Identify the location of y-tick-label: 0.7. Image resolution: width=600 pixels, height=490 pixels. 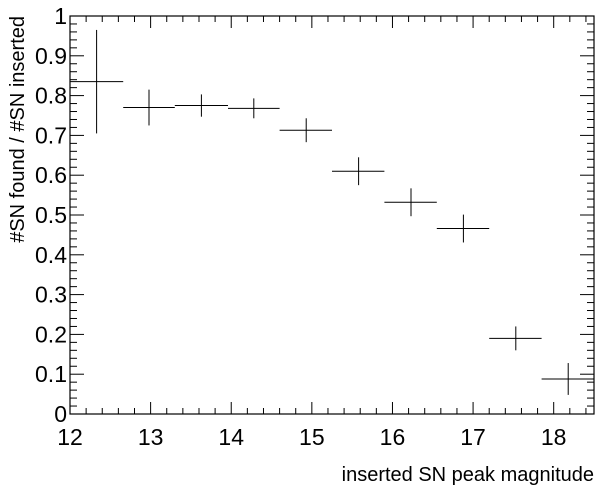
(51, 135).